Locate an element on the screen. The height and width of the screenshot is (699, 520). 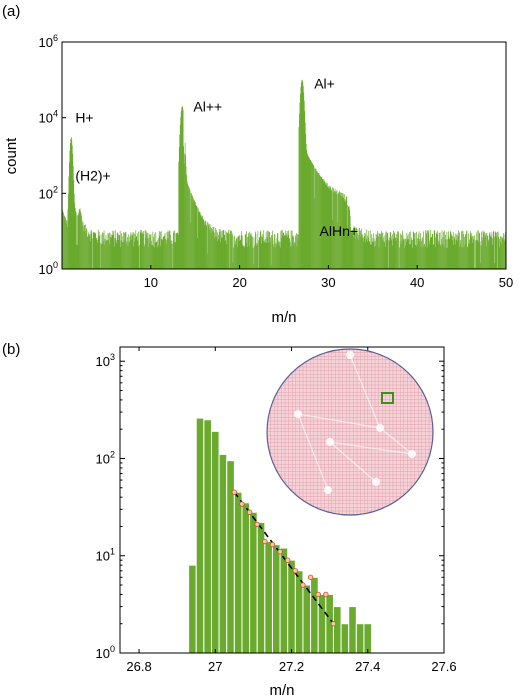
x-tick-label: 40 is located at coordinates (417, 282).